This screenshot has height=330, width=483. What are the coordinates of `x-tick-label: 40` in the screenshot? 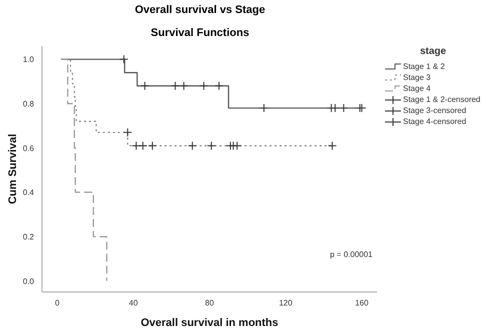 It's located at (133, 303).